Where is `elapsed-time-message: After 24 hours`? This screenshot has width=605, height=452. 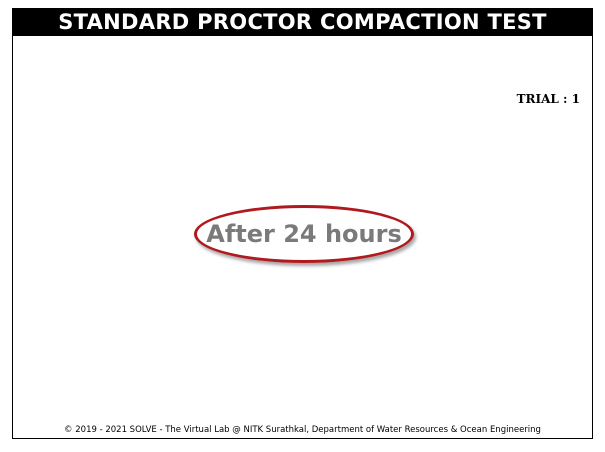
elapsed-time-message: After 24 hours is located at coordinates (304, 234).